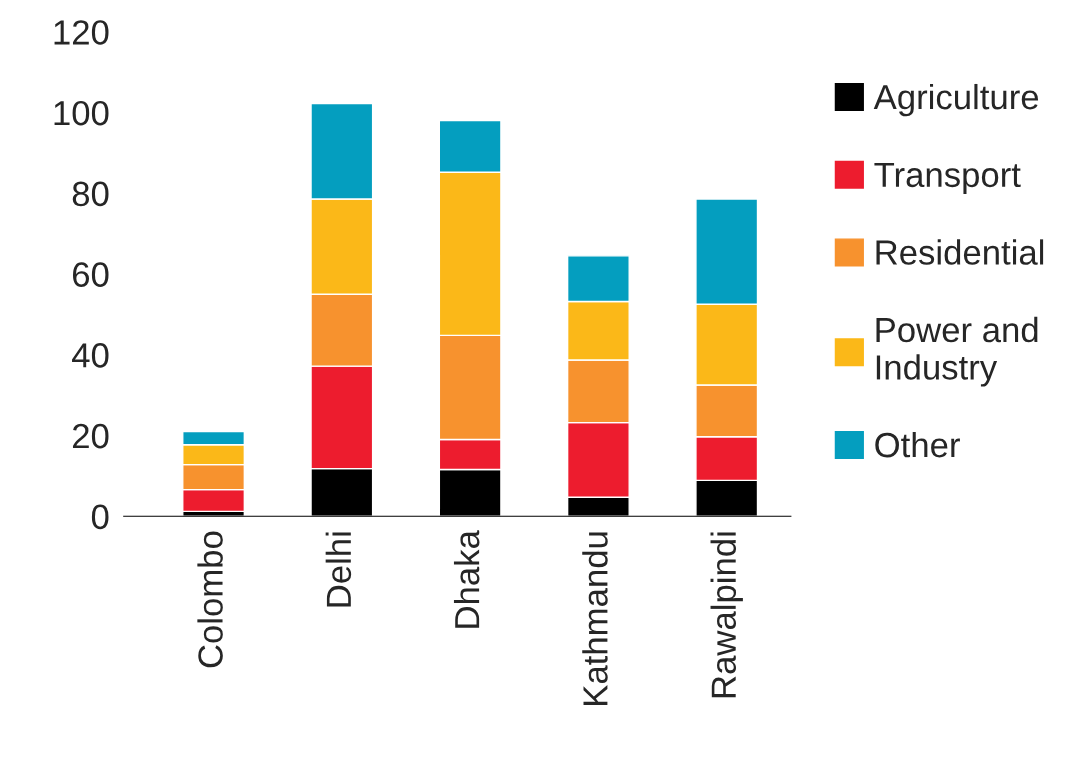 The width and height of the screenshot is (1076, 757). Describe the element at coordinates (90, 436) in the screenshot. I see `y-tick-label: 20` at that location.